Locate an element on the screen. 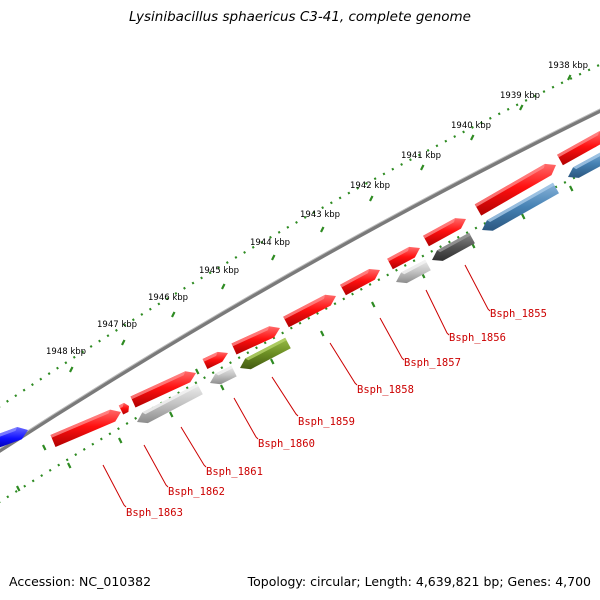  kbp-label: 1945 kbp is located at coordinates (219, 271).